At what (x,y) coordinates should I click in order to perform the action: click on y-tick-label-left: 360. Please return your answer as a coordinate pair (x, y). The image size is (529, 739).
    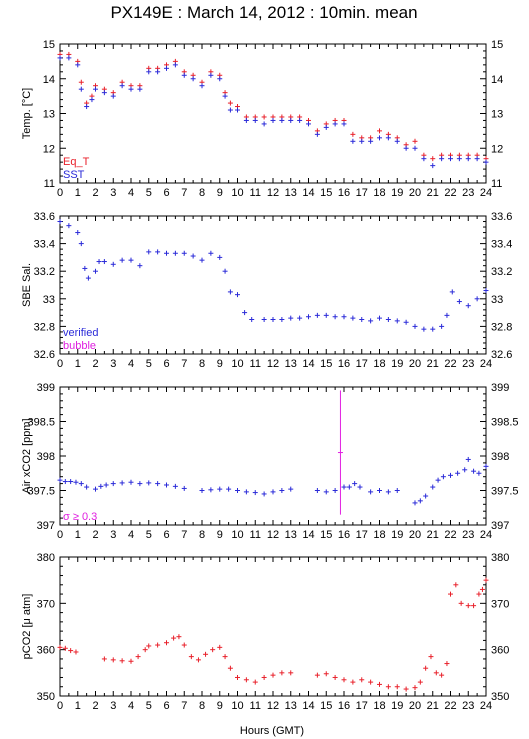
    Looking at the image, I should click on (46, 651).